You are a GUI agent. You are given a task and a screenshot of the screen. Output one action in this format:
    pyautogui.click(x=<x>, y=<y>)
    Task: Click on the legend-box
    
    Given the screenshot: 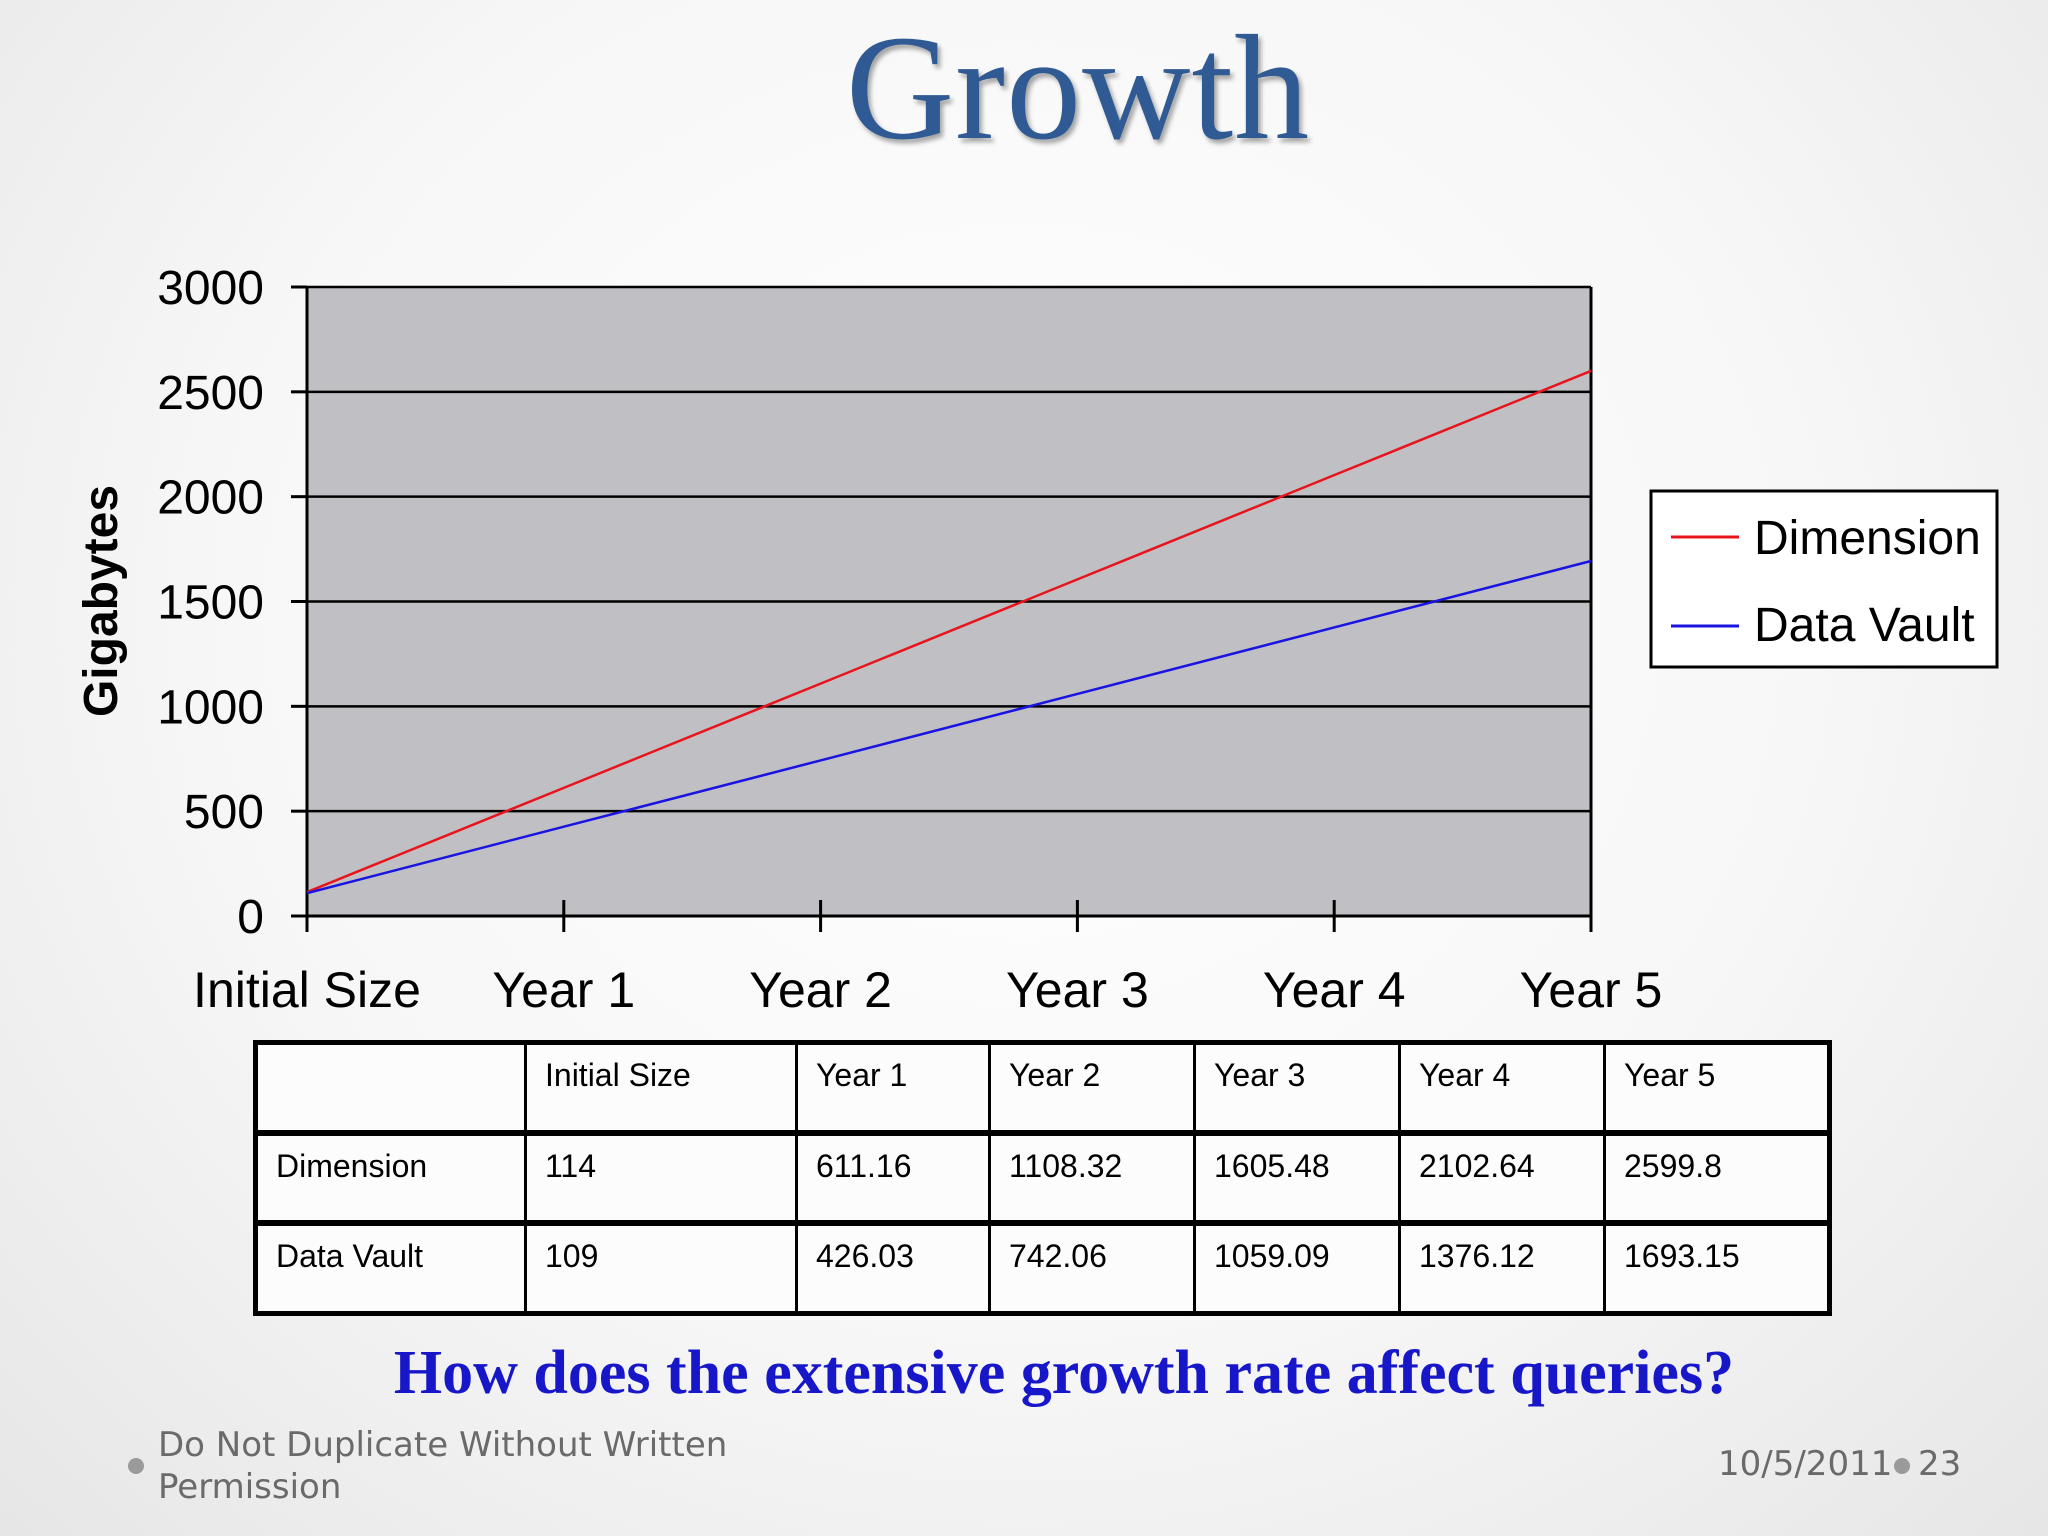 What is the action you would take?
    pyautogui.click(x=1824, y=579)
    